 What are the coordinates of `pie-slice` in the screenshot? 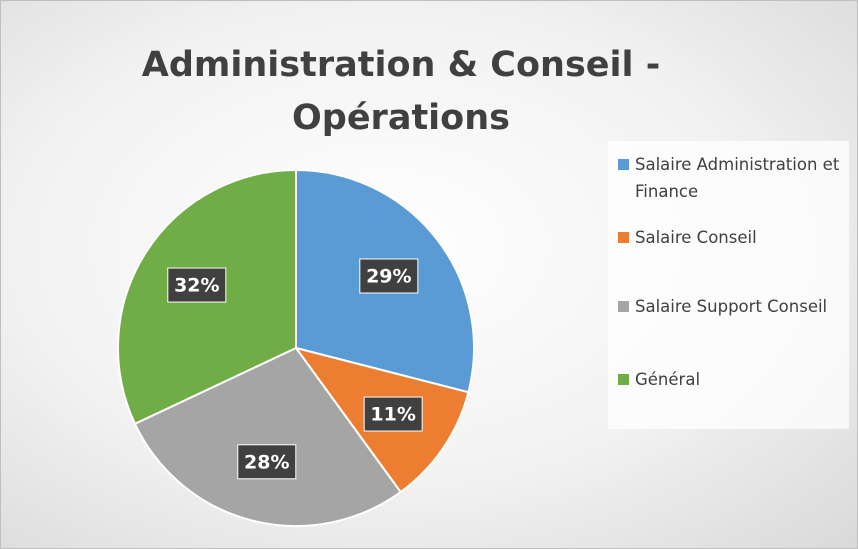 It's located at (268, 436).